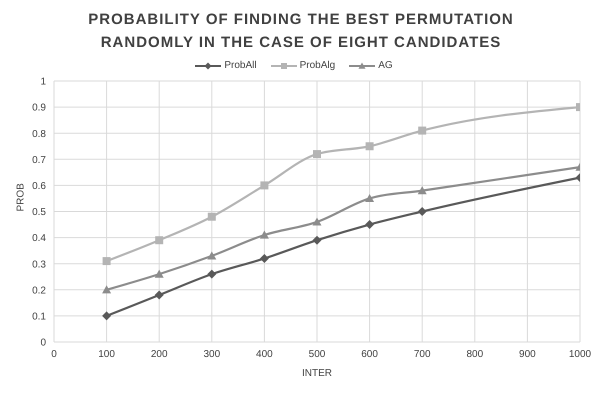 This screenshot has height=400, width=602. I want to click on x-axis-title: INTER, so click(317, 373).